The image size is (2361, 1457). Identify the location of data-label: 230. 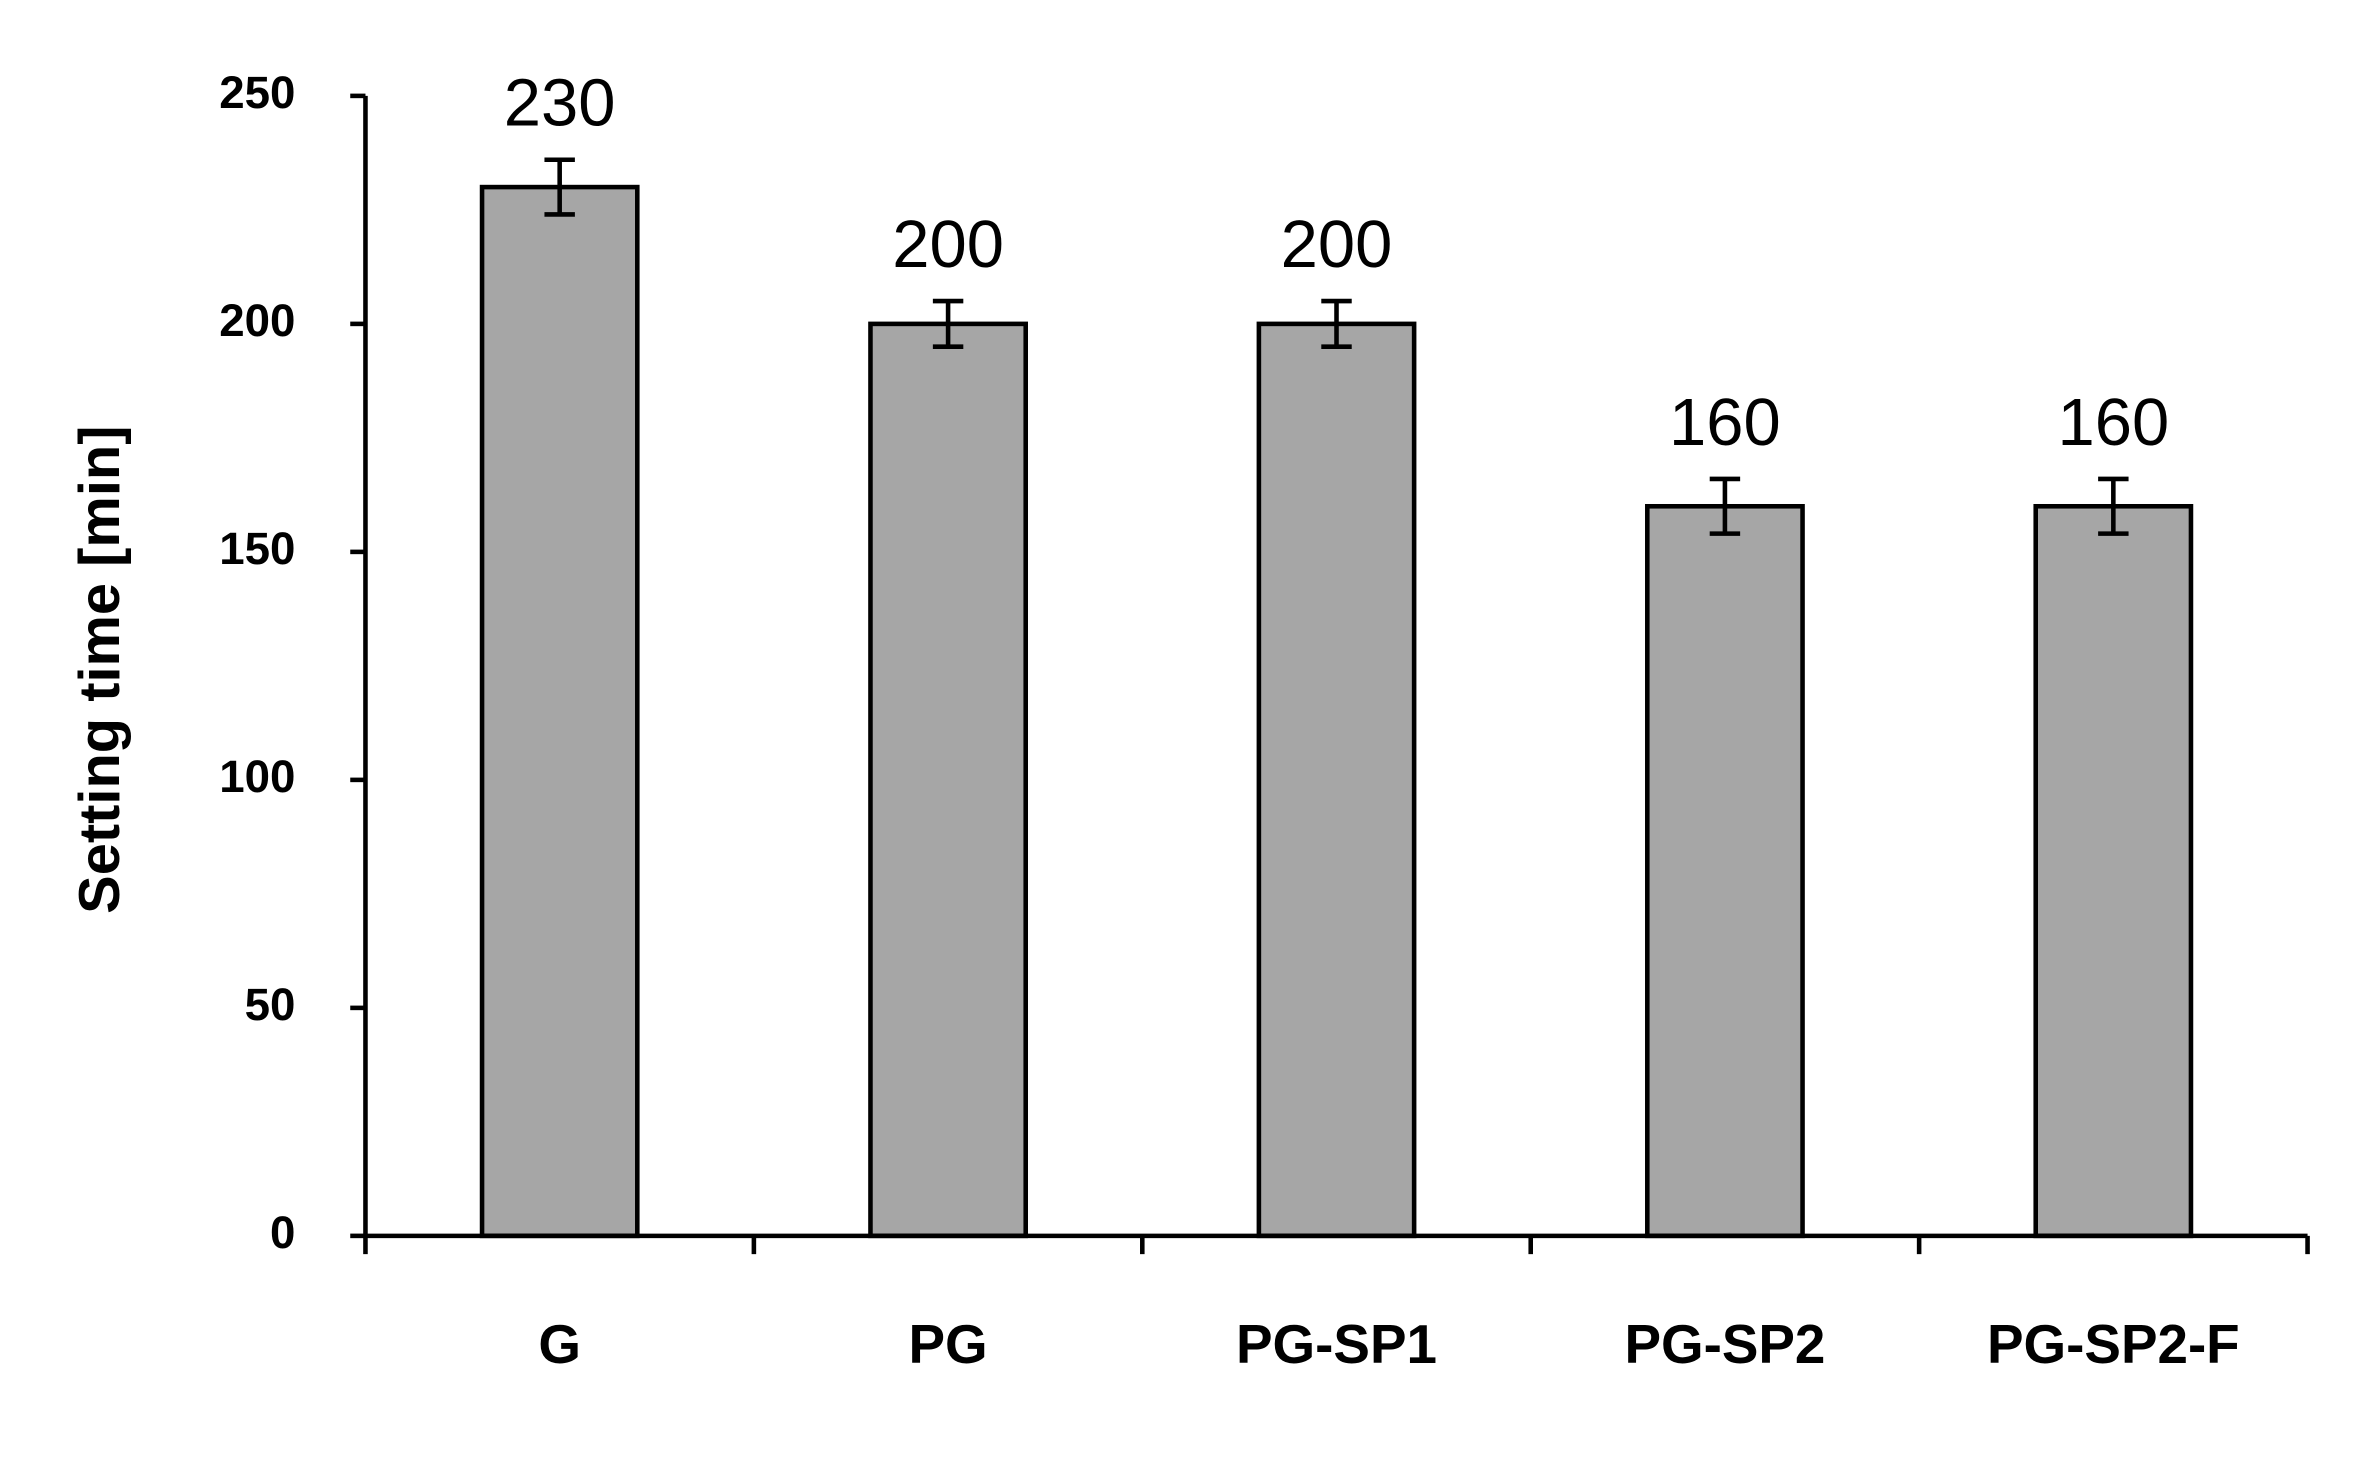
(560, 103).